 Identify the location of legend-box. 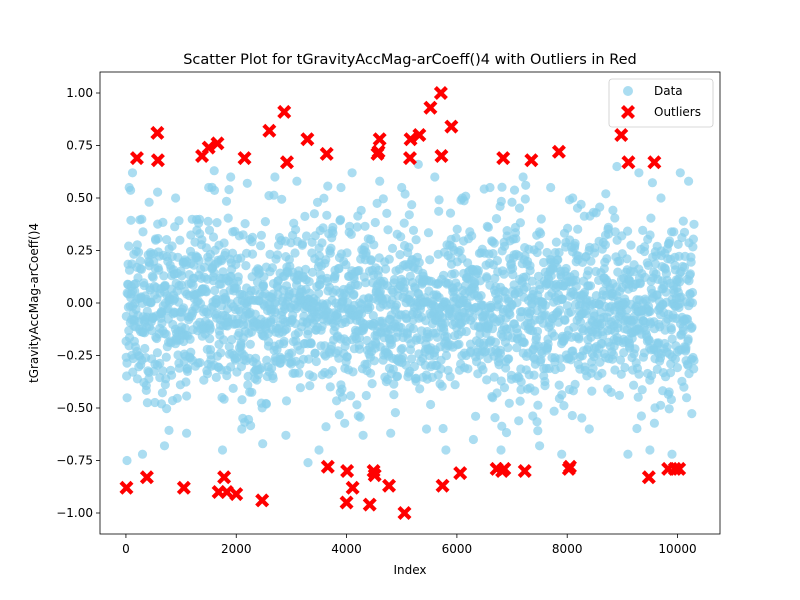
(661, 103).